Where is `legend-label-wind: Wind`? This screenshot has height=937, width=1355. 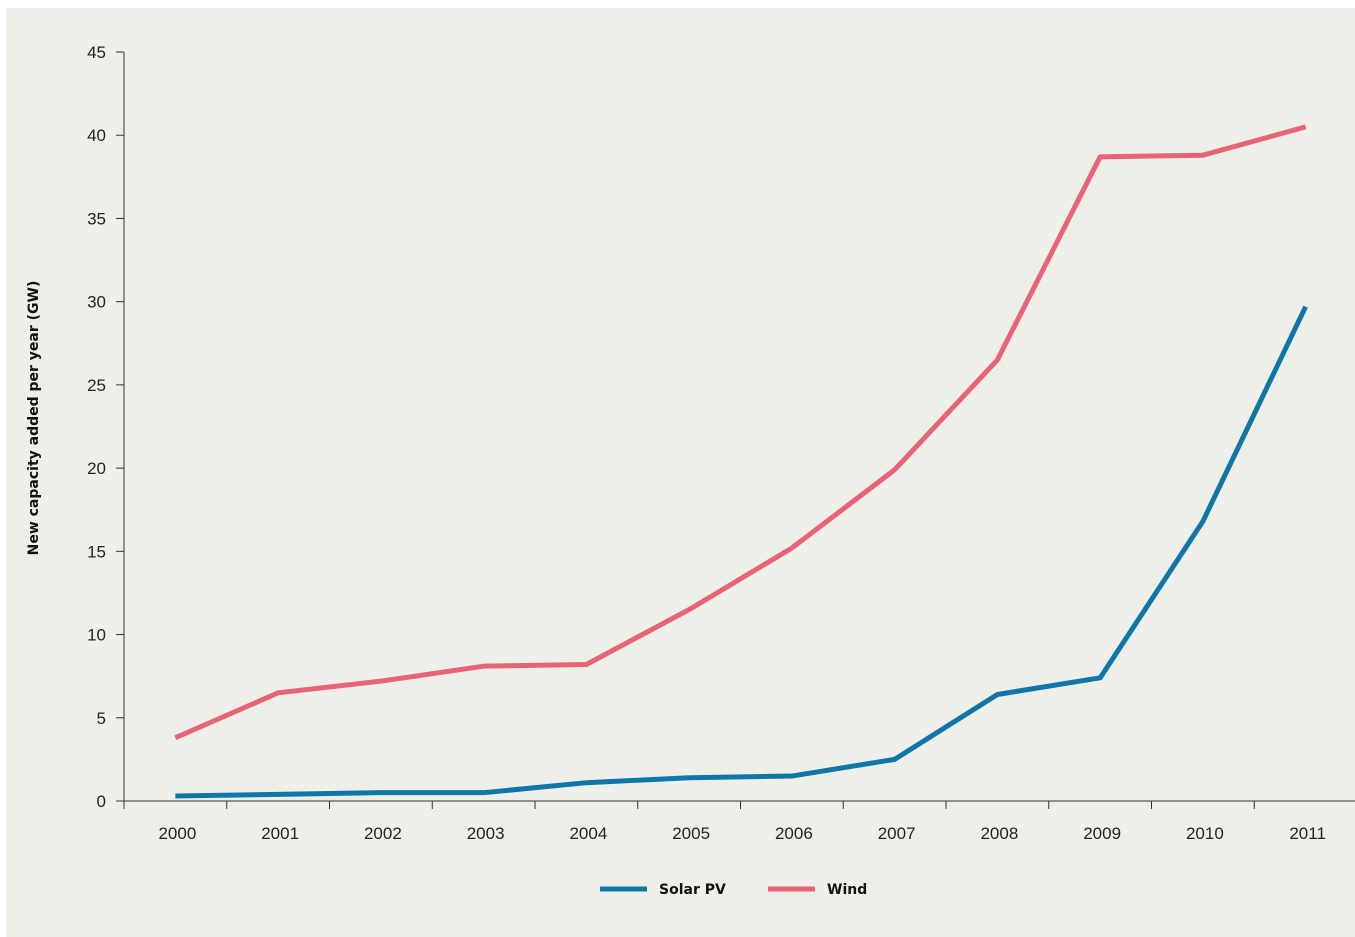 legend-label-wind: Wind is located at coordinates (847, 890).